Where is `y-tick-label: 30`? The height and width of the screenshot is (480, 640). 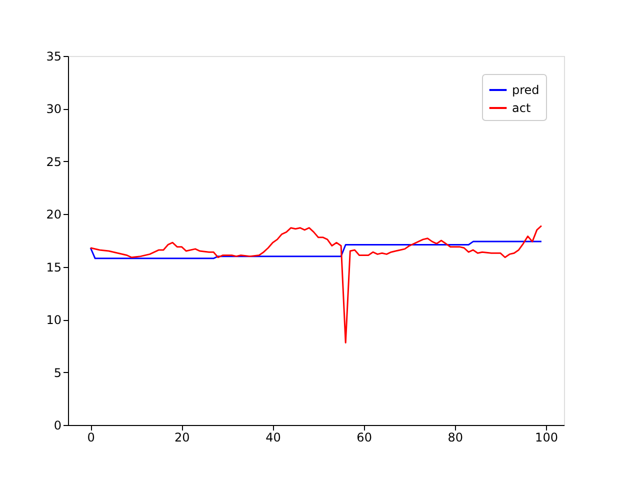
y-tick-label: 30 is located at coordinates (54, 109).